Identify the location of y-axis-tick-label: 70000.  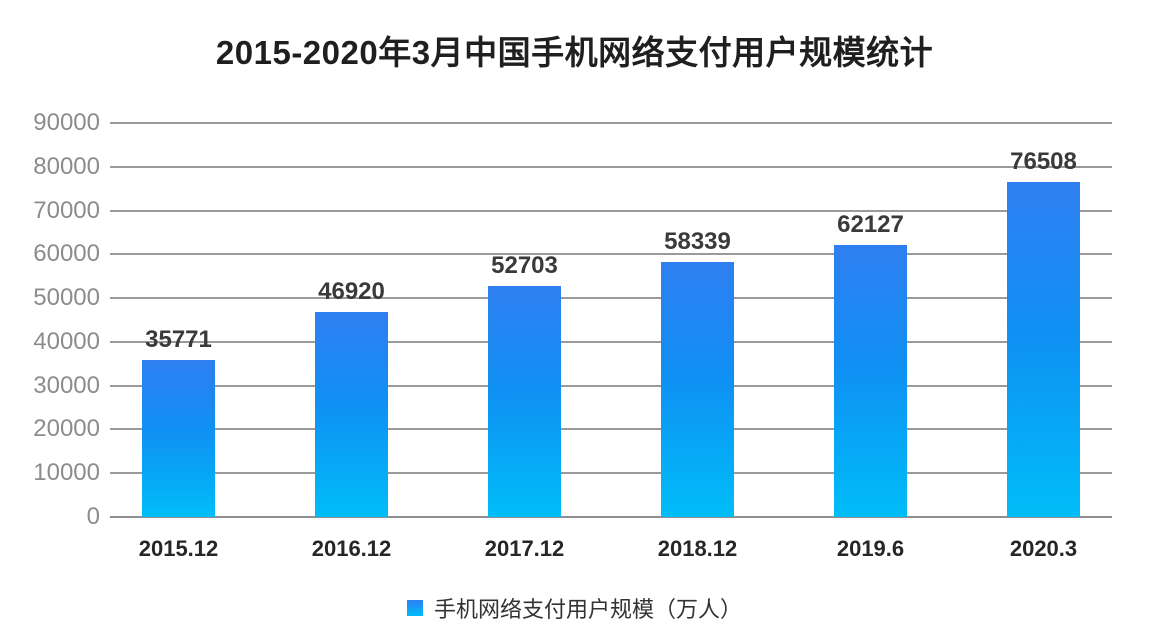
(66, 210).